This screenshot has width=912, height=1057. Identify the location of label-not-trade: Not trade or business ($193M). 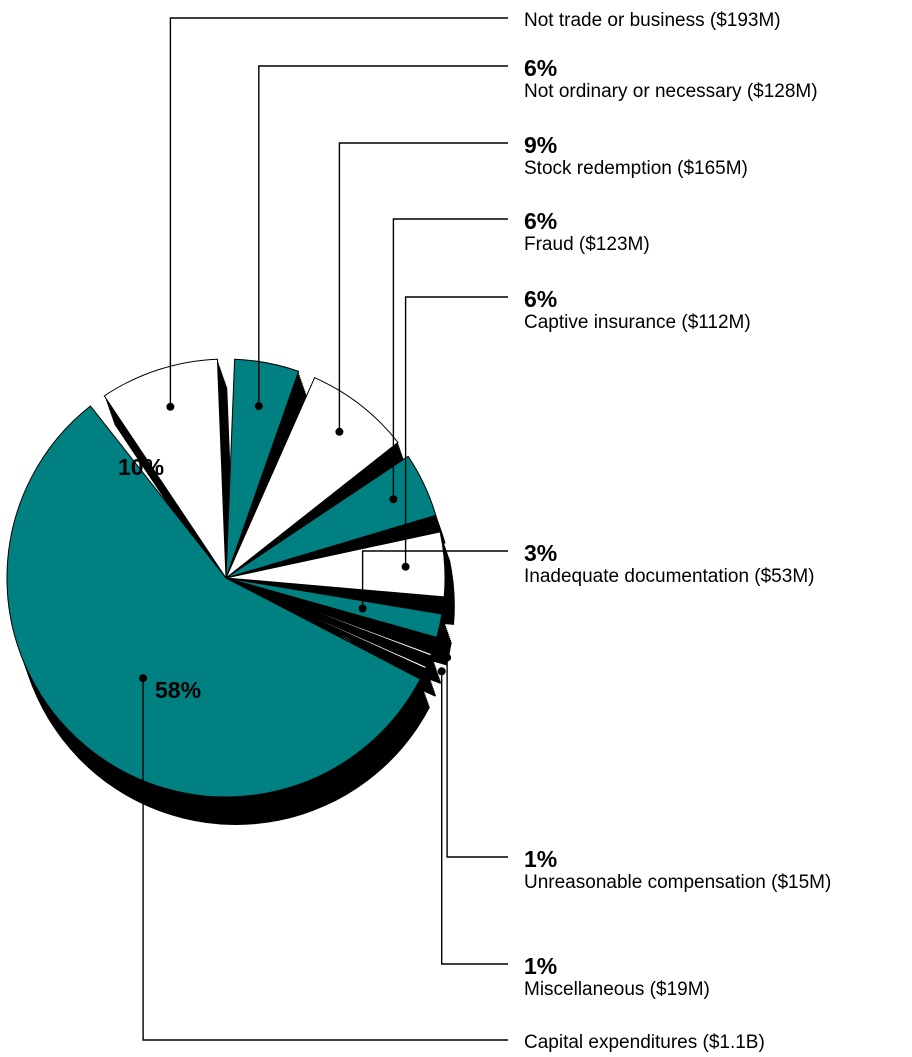
(652, 21).